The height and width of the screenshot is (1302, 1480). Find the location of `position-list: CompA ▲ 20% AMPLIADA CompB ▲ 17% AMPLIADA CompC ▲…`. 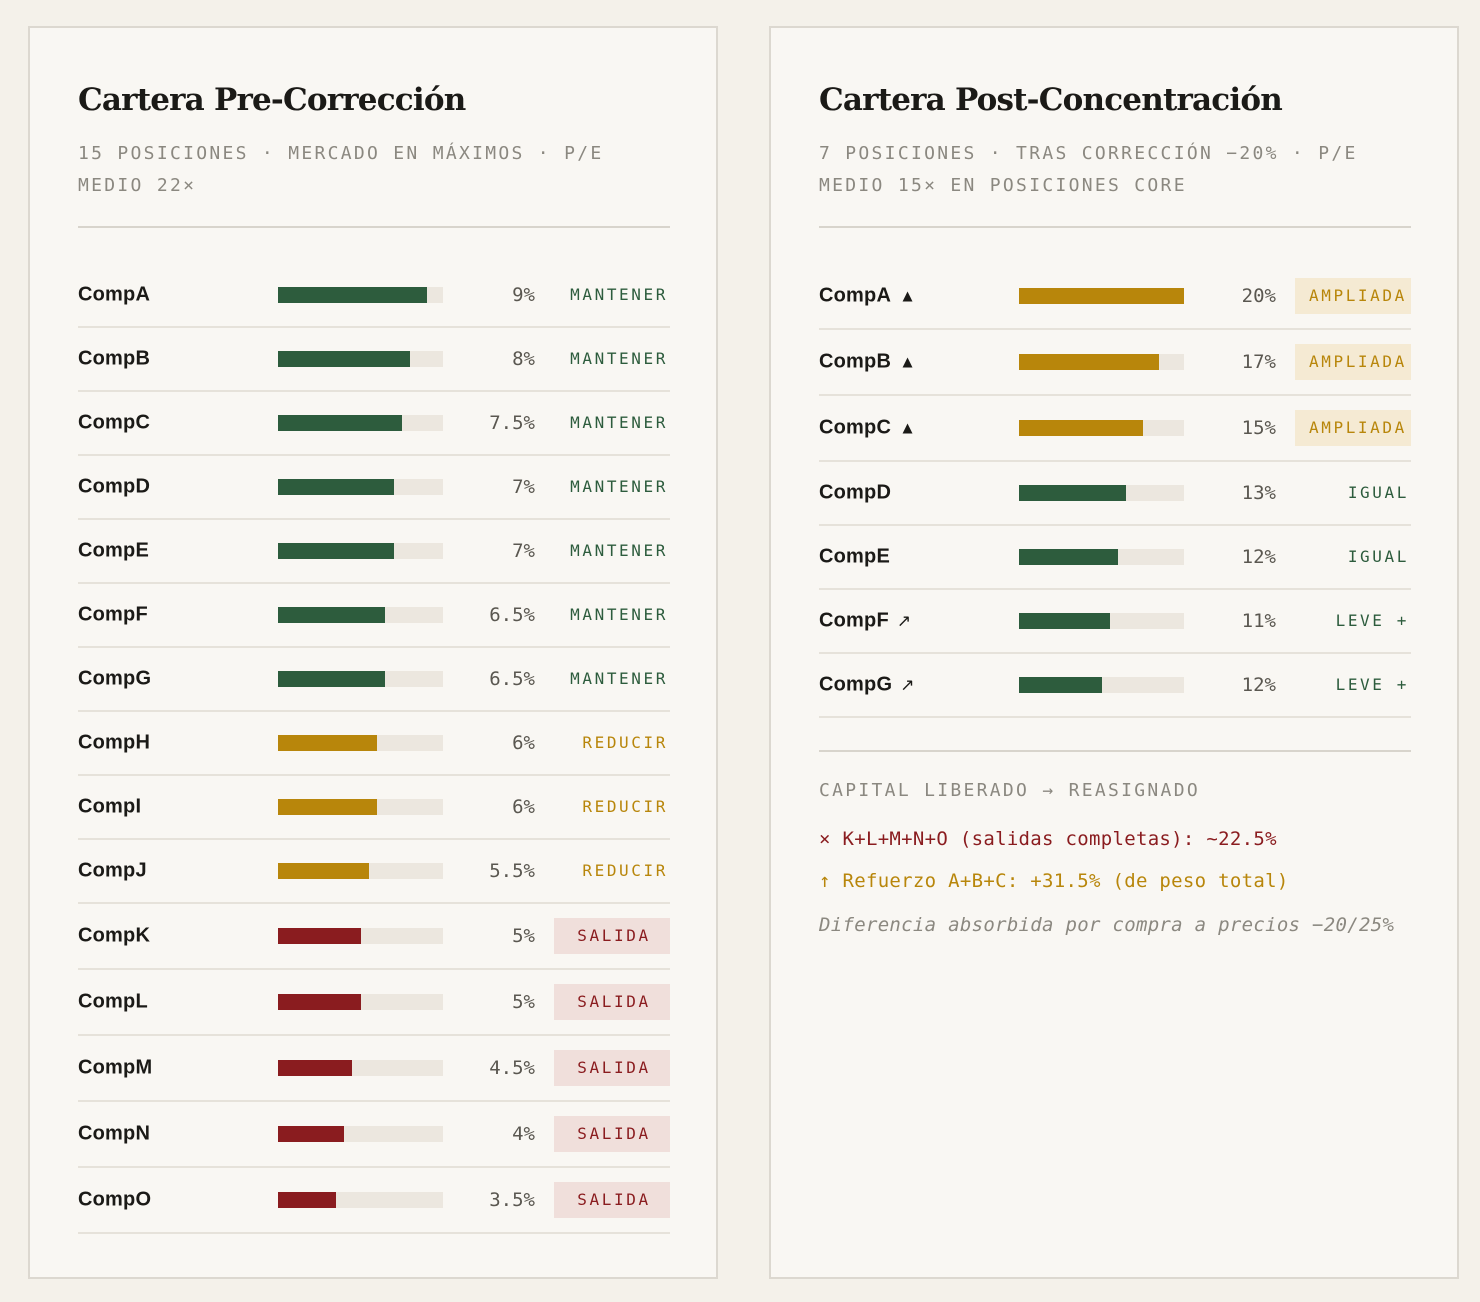

position-list: CompA ▲ 20% AMPLIADA CompB ▲ 17% AMPLIADA CompC ▲… is located at coordinates (1115, 491).